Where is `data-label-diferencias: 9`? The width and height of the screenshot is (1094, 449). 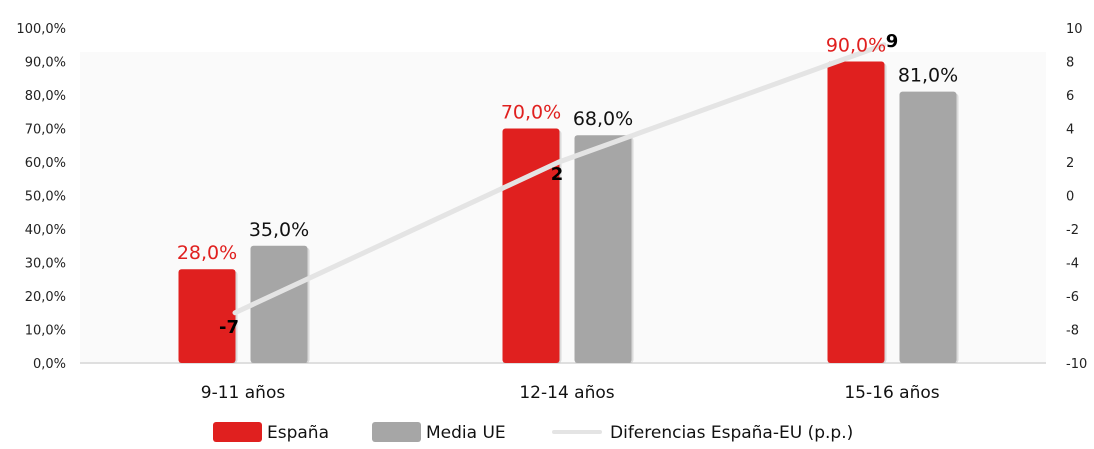 data-label-diferencias: 9 is located at coordinates (892, 41).